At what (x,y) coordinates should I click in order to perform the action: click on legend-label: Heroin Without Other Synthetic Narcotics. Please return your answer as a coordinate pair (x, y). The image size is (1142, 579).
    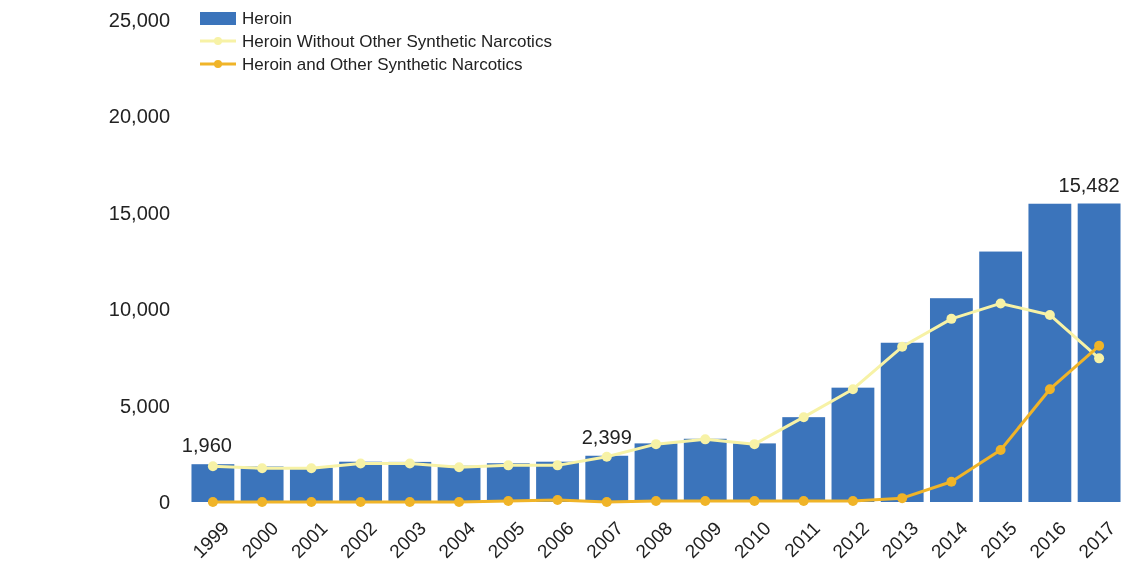
    Looking at the image, I should click on (397, 41).